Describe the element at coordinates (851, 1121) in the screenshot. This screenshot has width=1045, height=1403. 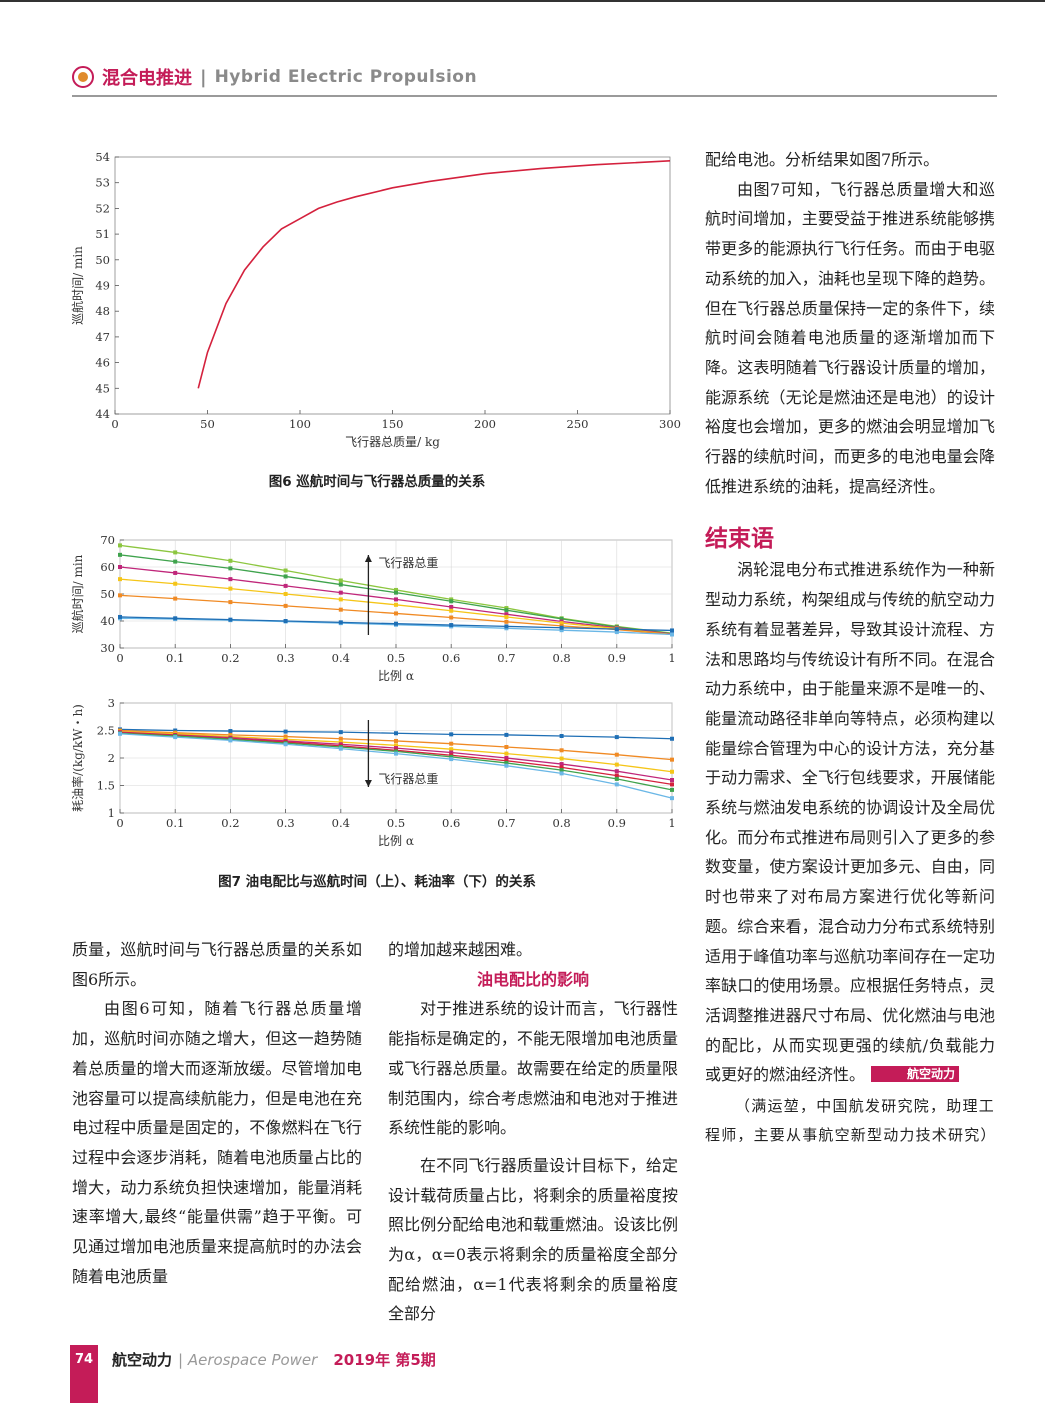
I see `author-note: （满运堃，中国航发研究院，助理工程师，主要从事航空新型动力技术研究）` at that location.